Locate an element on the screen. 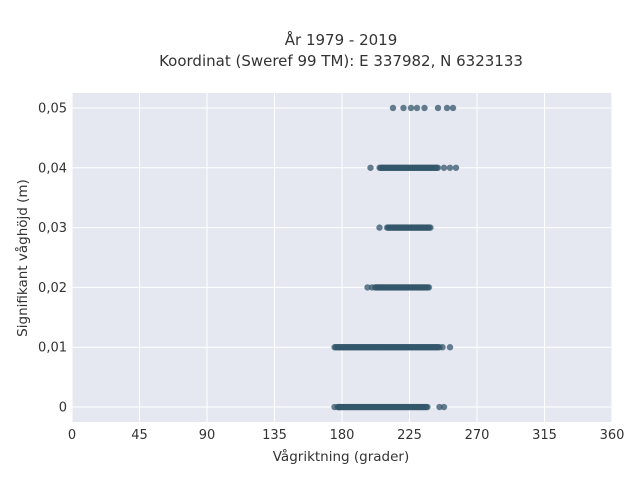 The width and height of the screenshot is (640, 480). data-points is located at coordinates (395, 257).